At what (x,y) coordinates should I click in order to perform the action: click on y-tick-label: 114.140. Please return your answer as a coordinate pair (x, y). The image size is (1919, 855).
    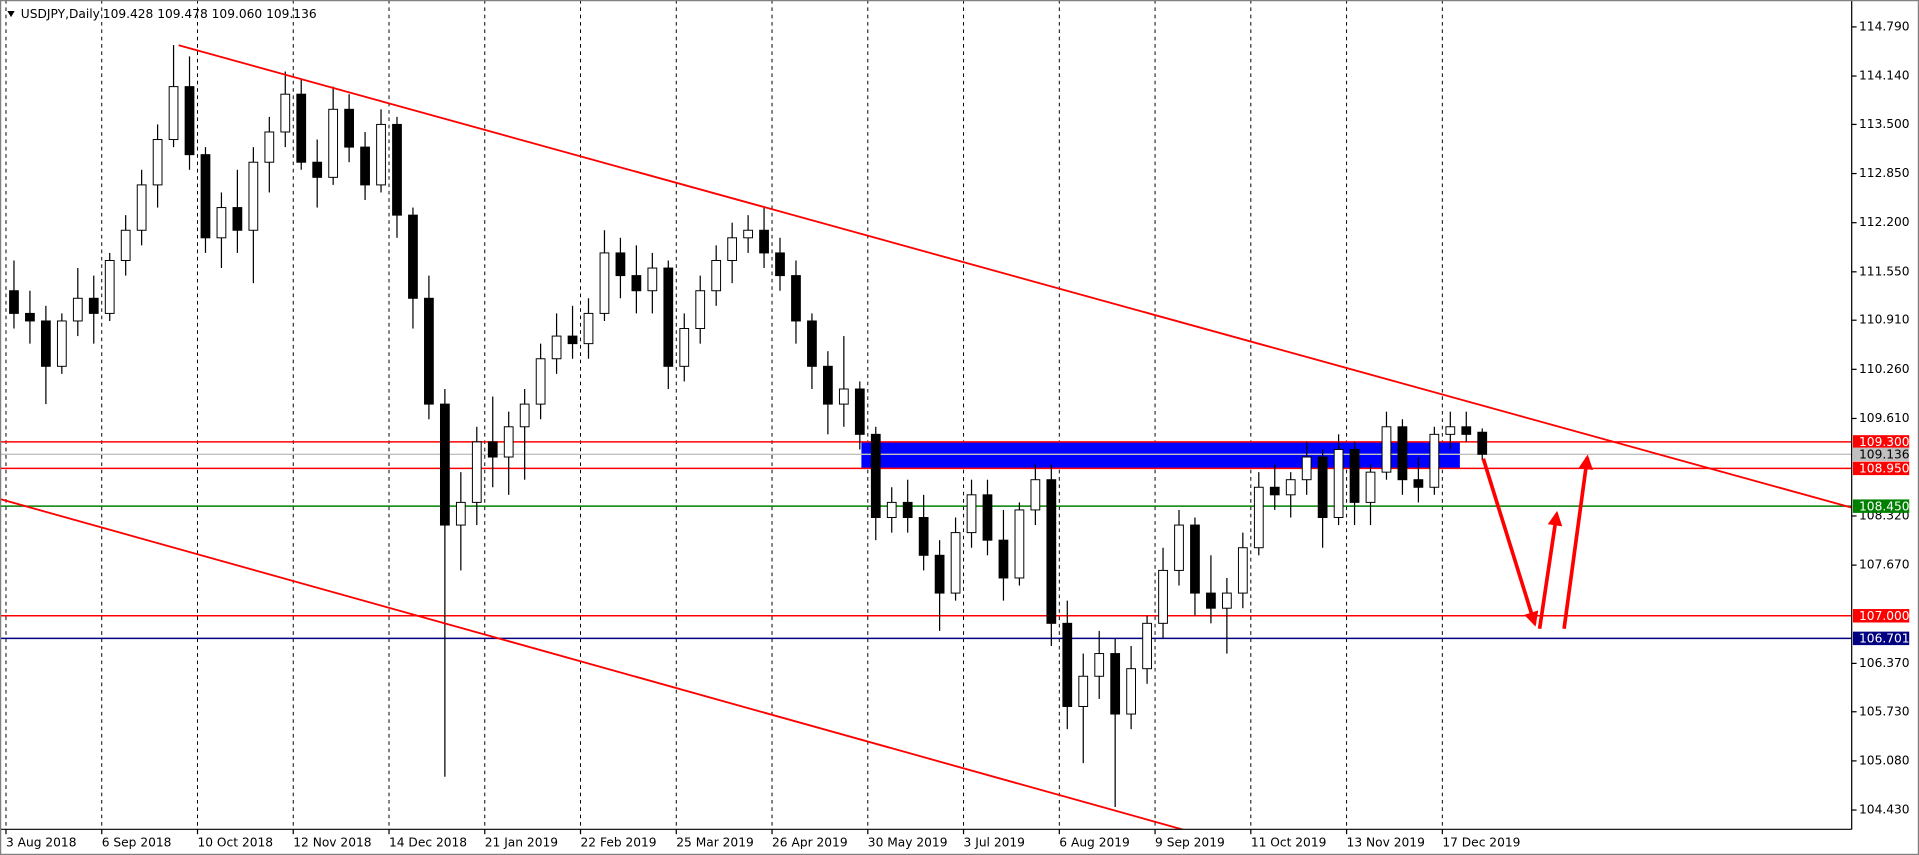
    Looking at the image, I should click on (1884, 76).